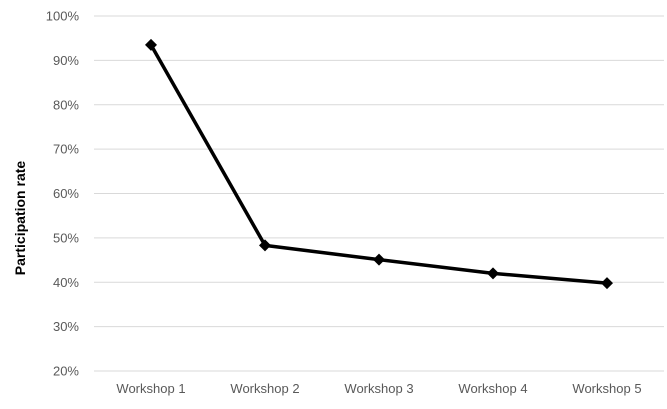  Describe the element at coordinates (66, 371) in the screenshot. I see `y-tick-label: 20%` at that location.